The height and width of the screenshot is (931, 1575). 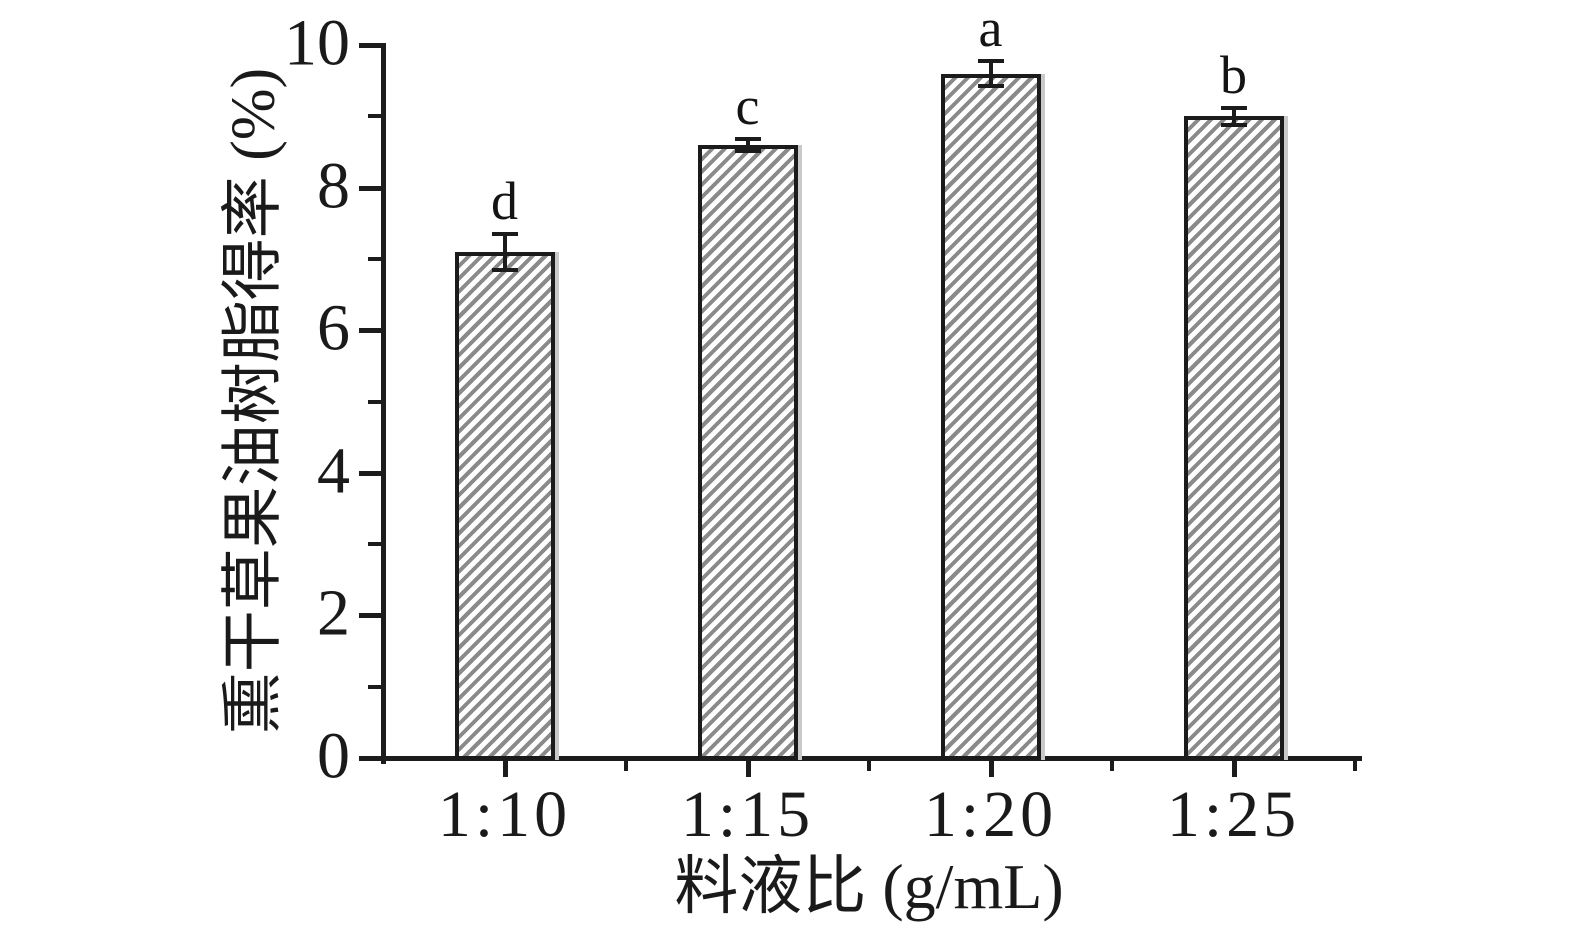 I want to click on significance-letter: c, so click(x=747, y=106).